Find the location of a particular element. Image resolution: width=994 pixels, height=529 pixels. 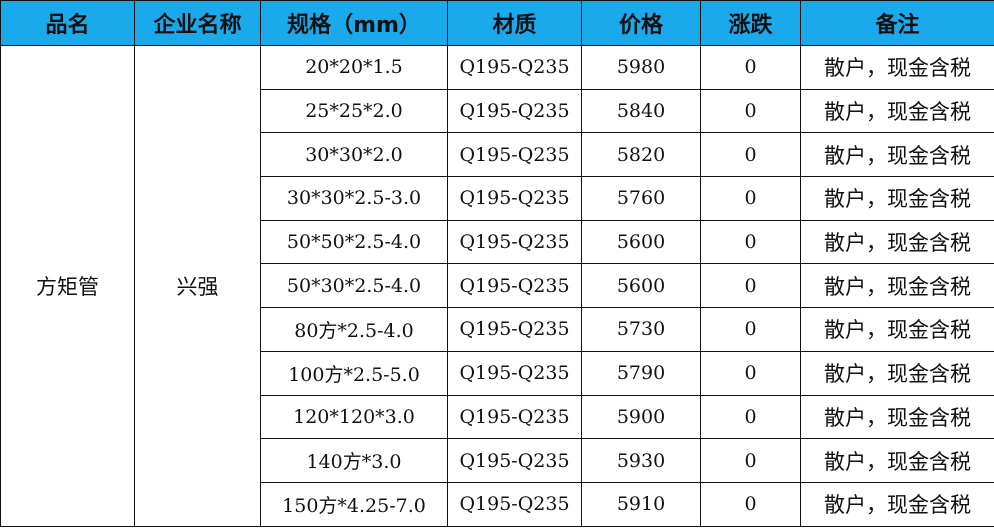

table-row: 50*30*2.5-4.0 Q195-Q235 5600 0 散户，现金含税 is located at coordinates (497, 286).